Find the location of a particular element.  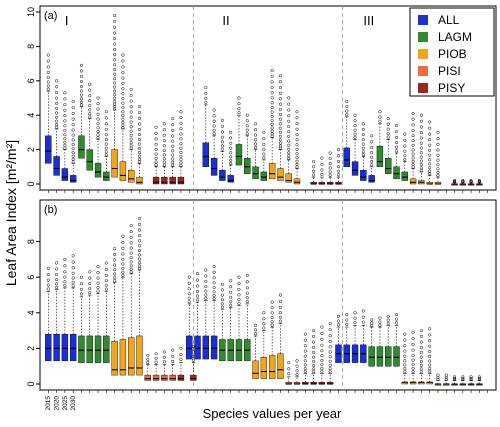

year-tick-label: 2030 is located at coordinates (73, 403).